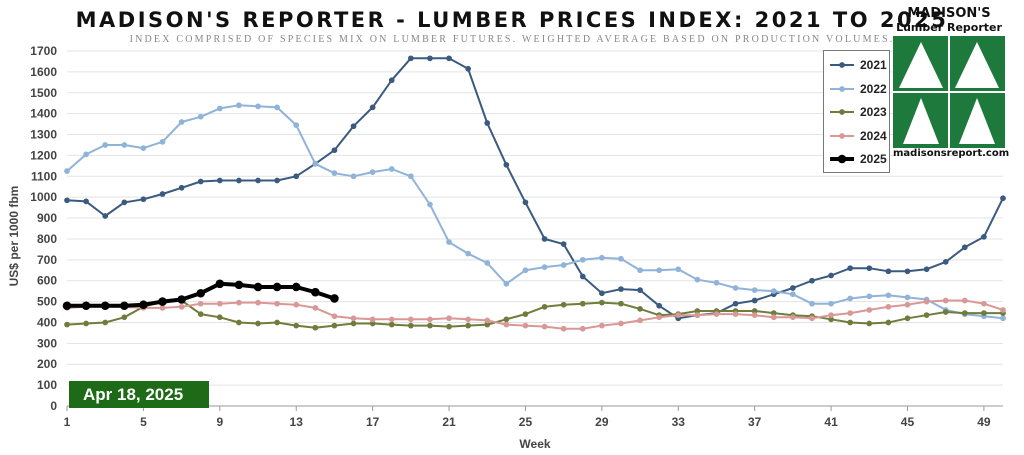 The height and width of the screenshot is (455, 1024). What do you see at coordinates (679, 422) in the screenshot?
I see `x-tick-label: 33` at bounding box center [679, 422].